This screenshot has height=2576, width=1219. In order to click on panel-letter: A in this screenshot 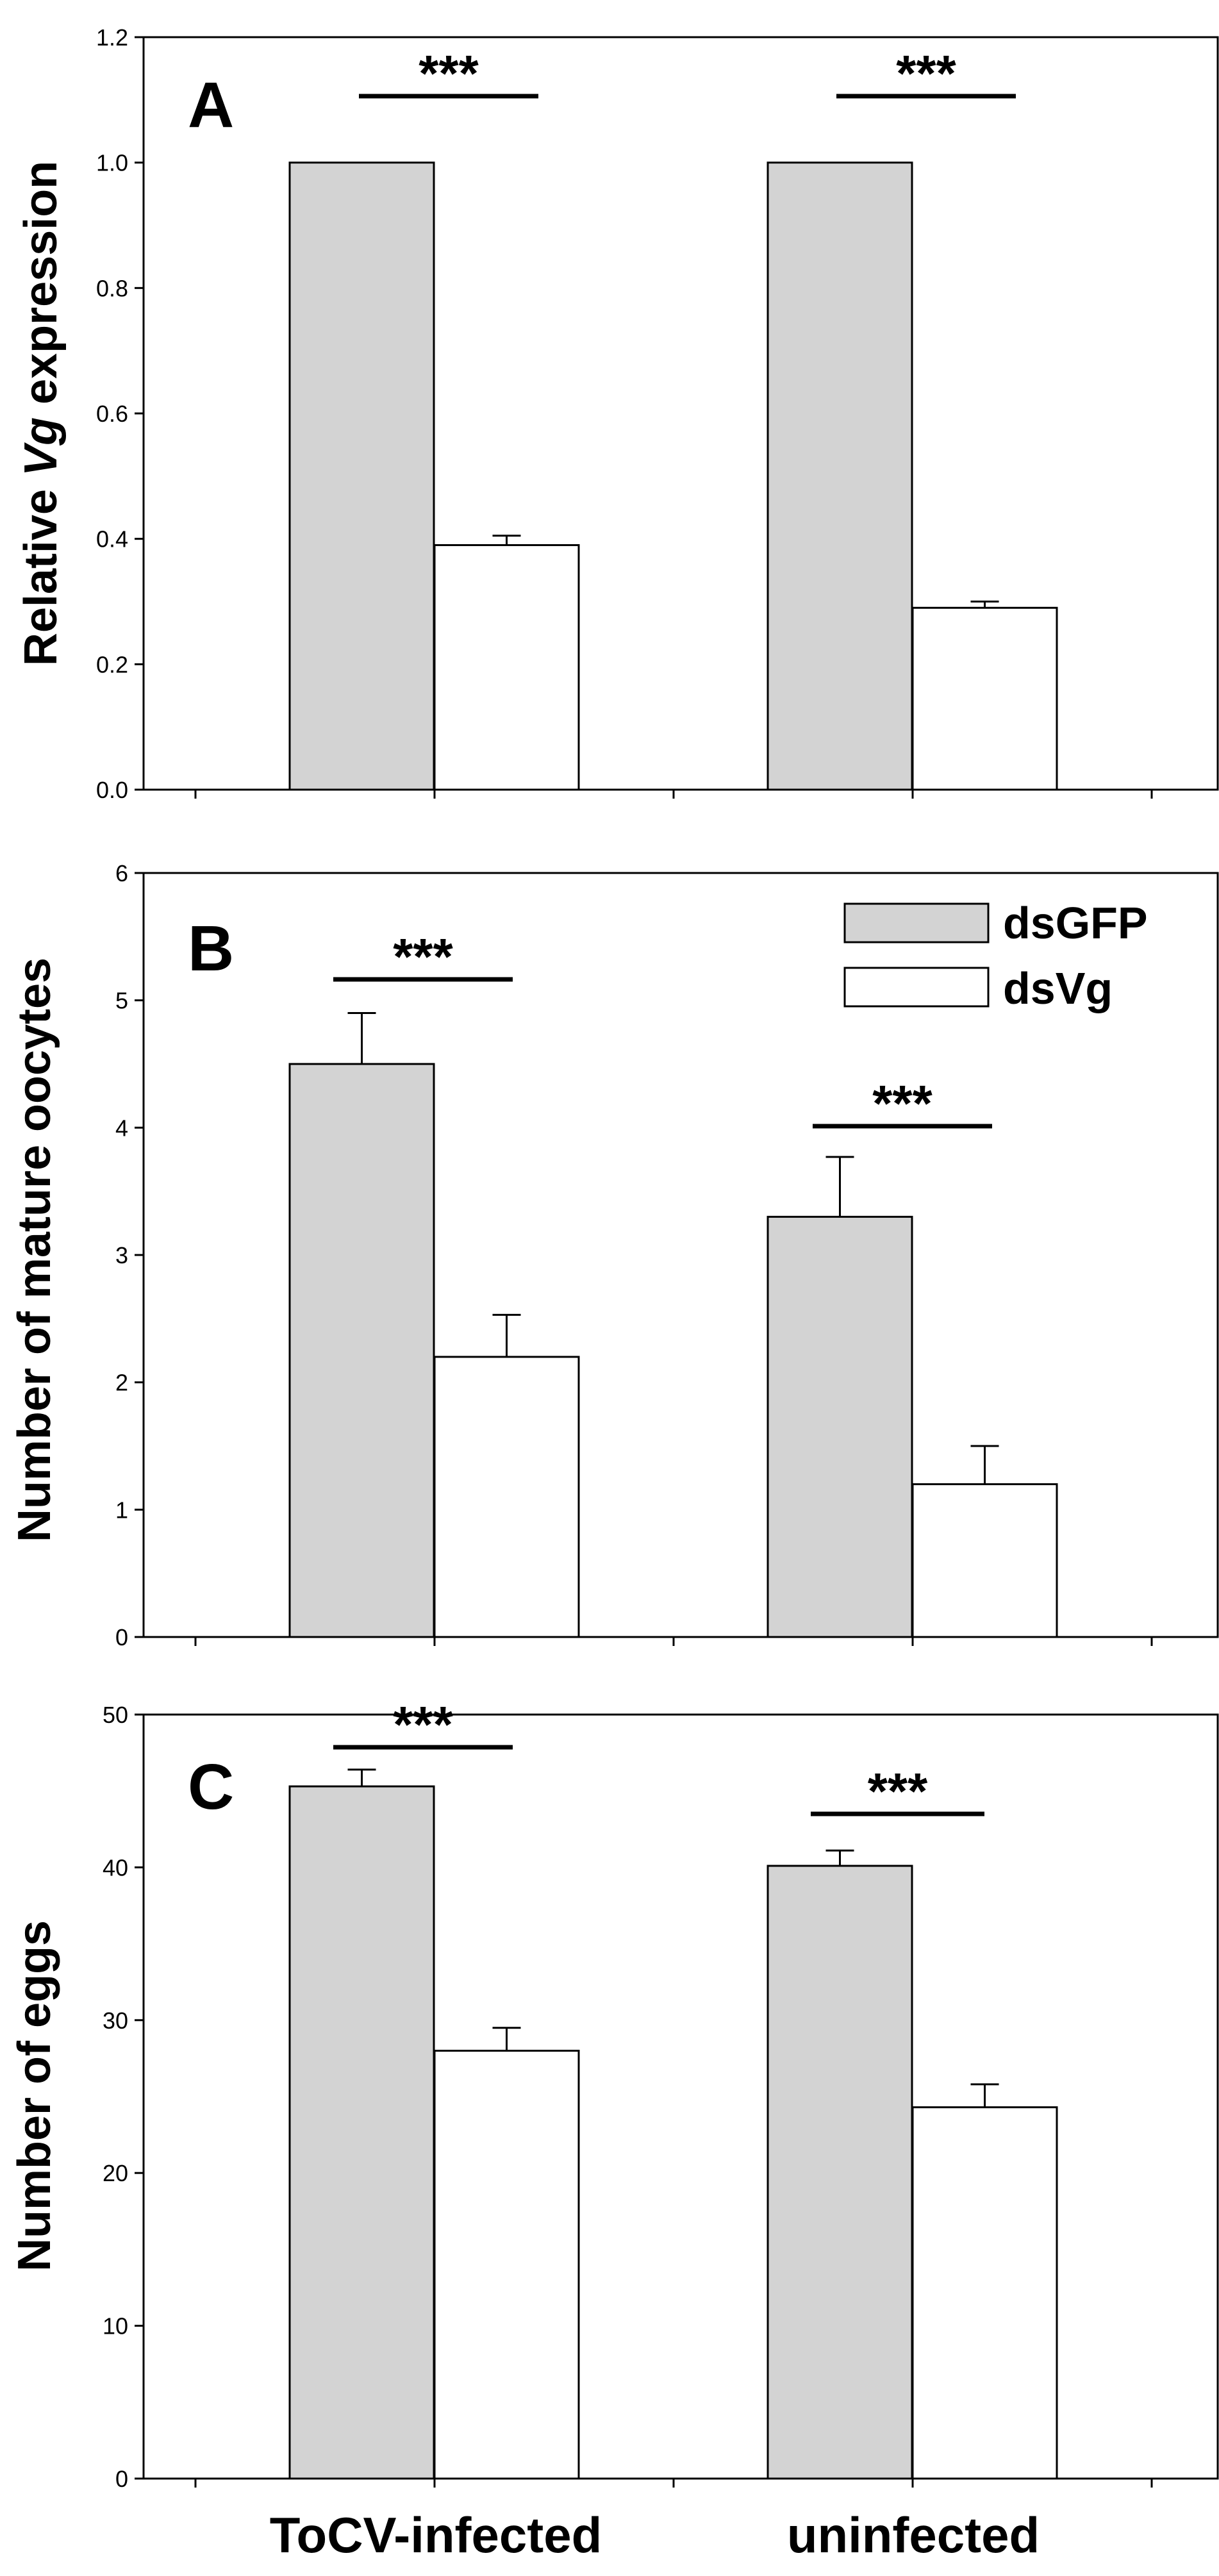, I will do `click(211, 105)`.